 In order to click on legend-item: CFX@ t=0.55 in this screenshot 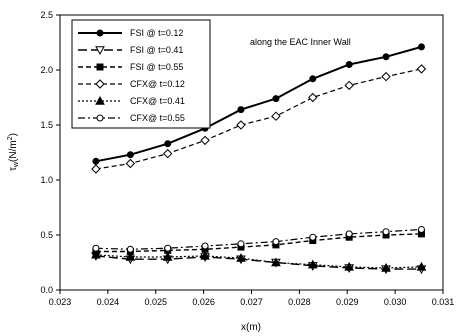, I will do `click(131, 118)`.